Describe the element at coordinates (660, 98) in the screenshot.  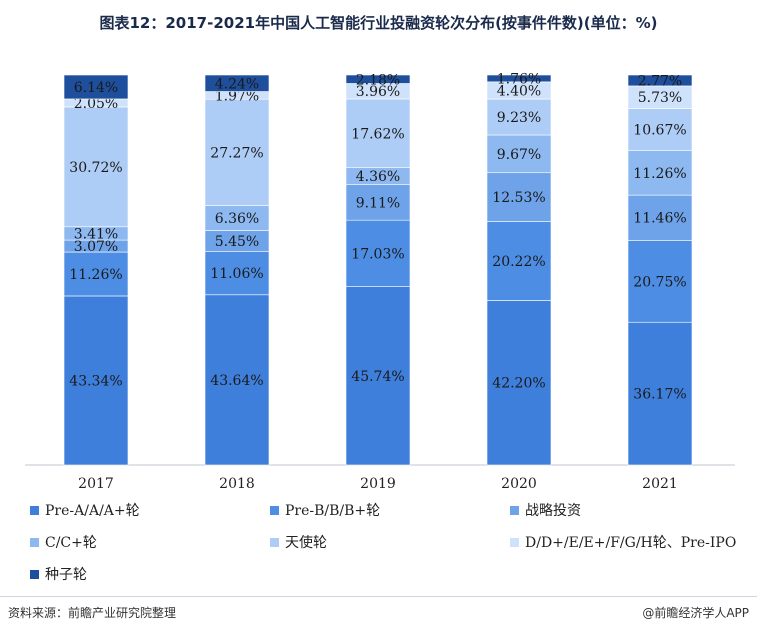
I see `data-label: 5.73%` at that location.